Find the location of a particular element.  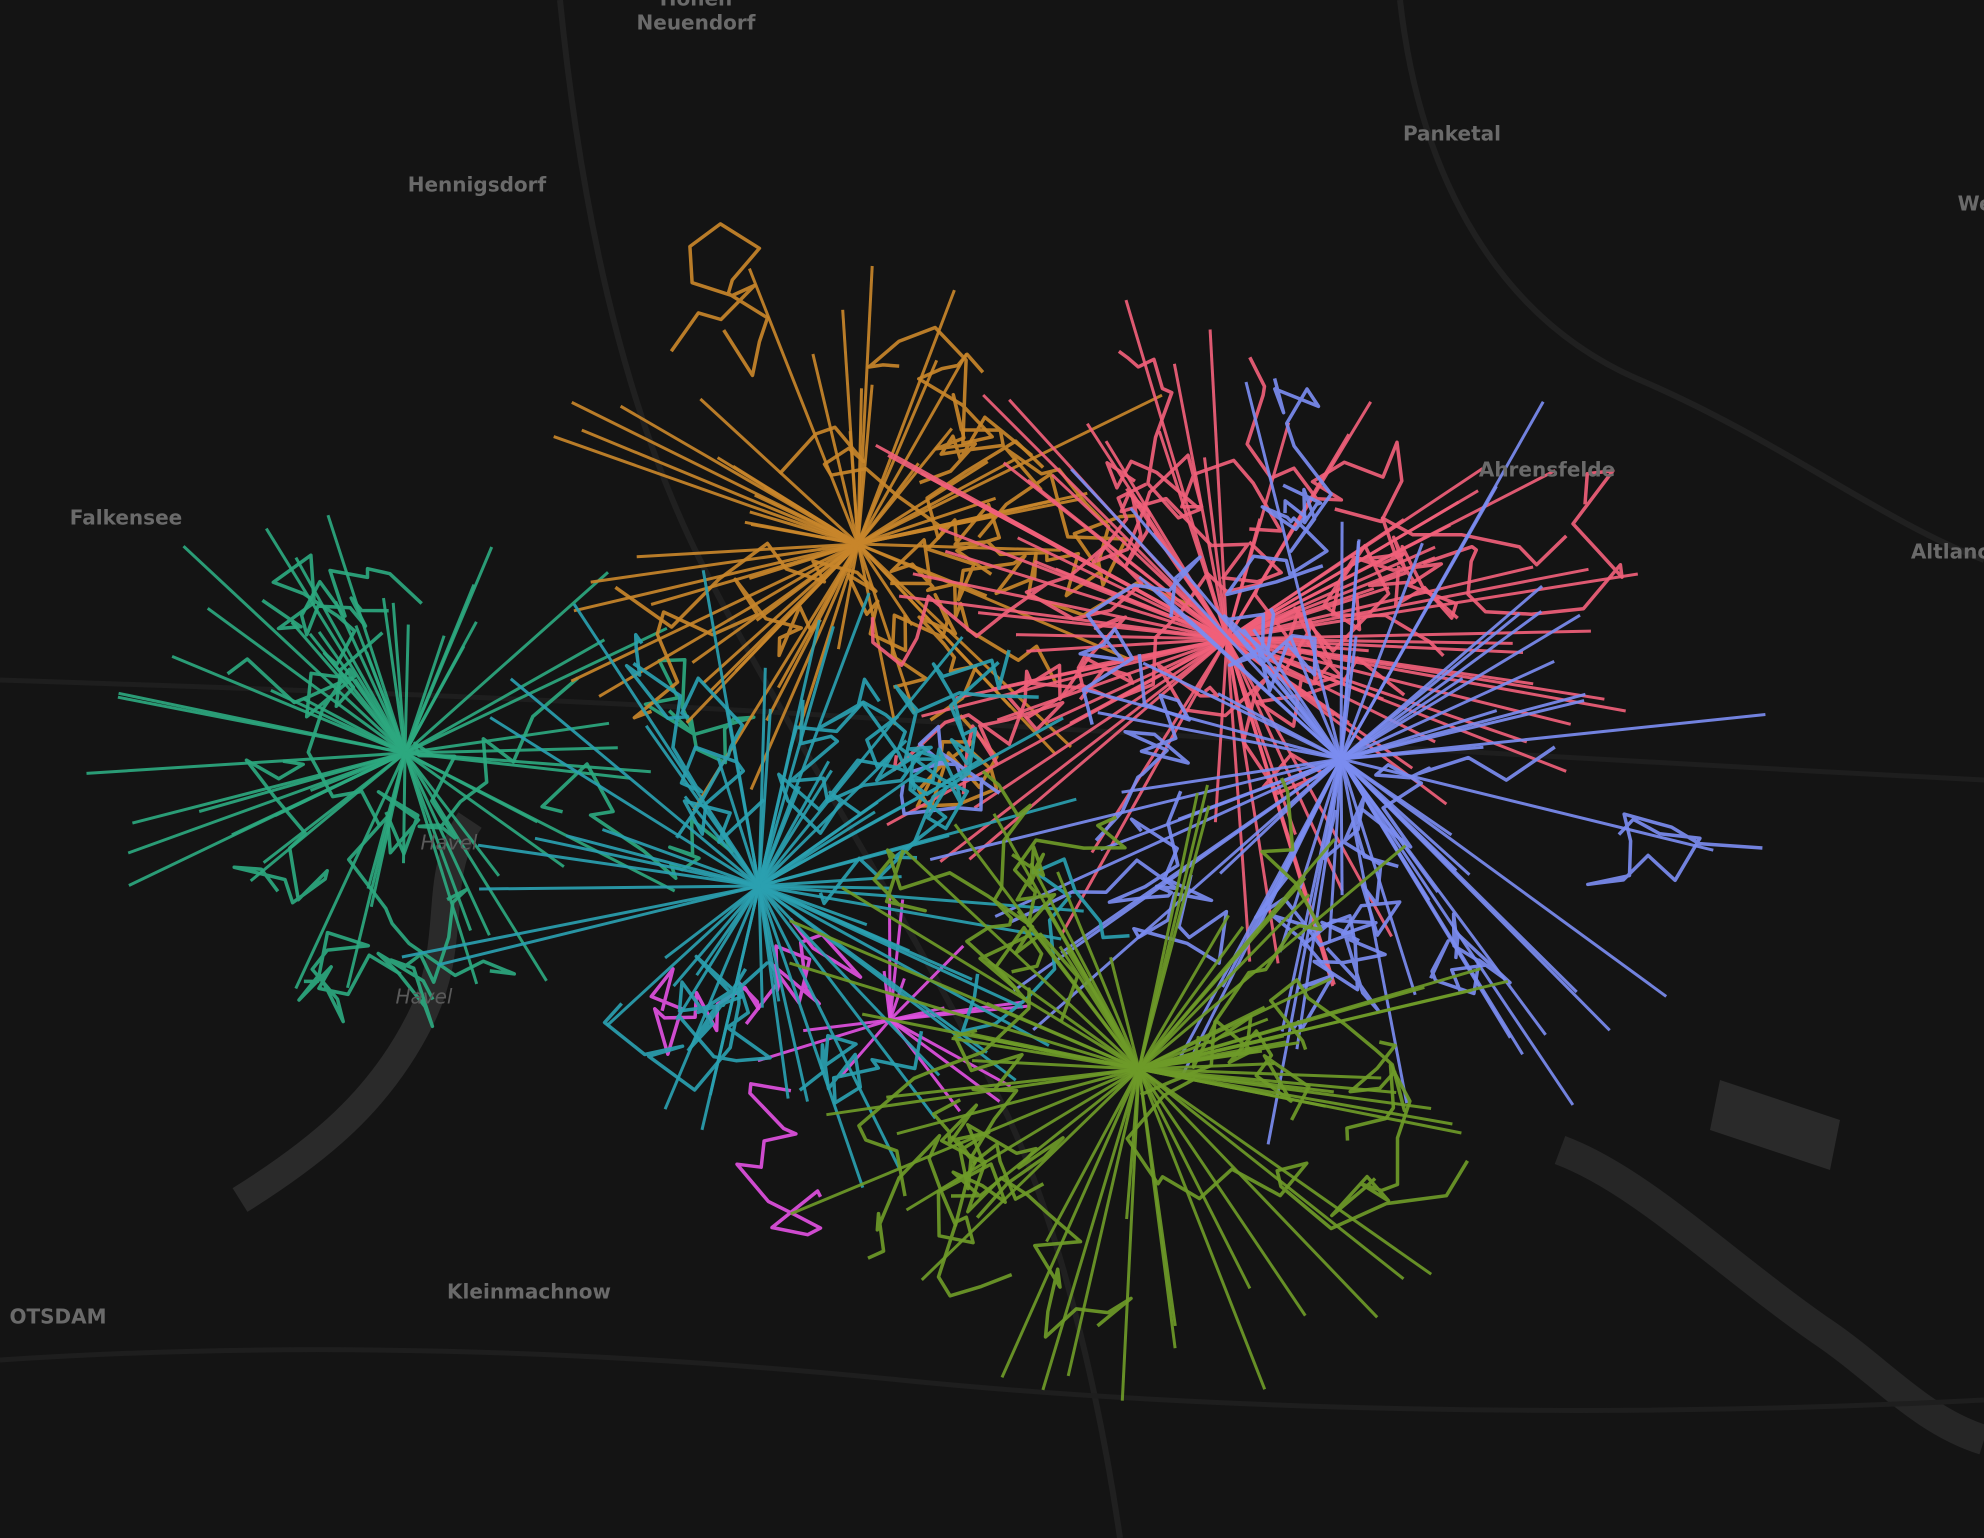

road is located at coordinates (992, 730).